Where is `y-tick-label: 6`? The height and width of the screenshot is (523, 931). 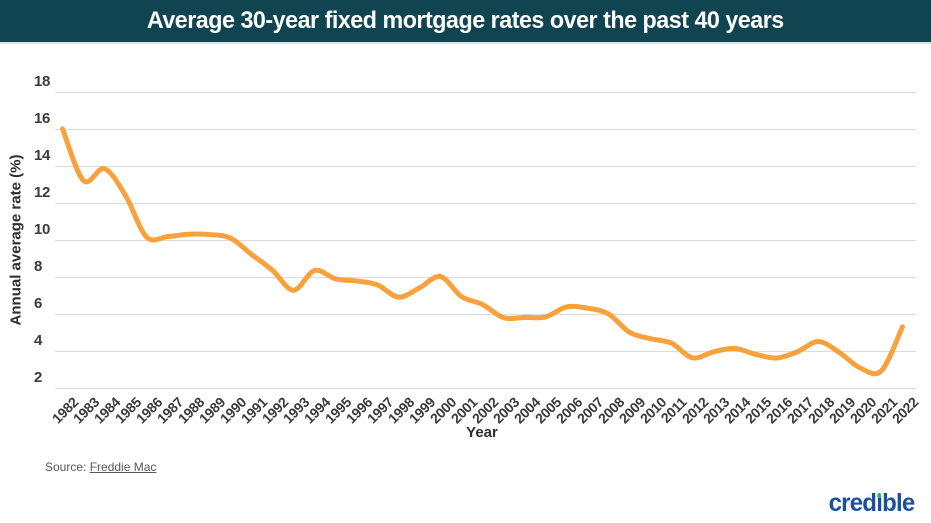 y-tick-label: 6 is located at coordinates (38, 303).